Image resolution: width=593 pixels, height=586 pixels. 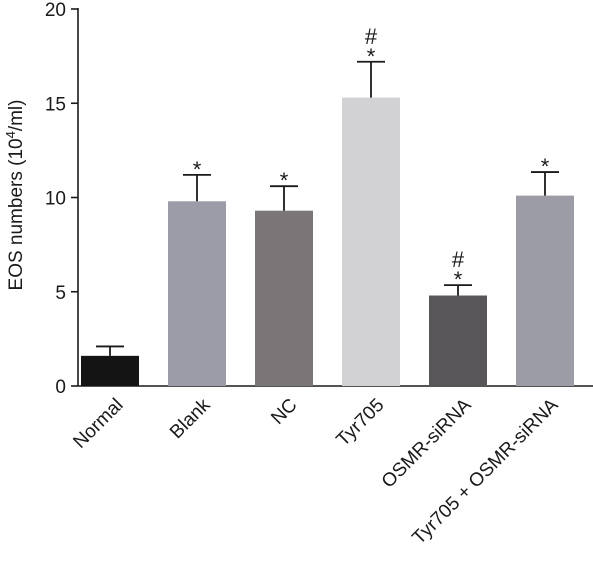 I want to click on y-axis-title: EOS numbers (104/ml), so click(x=15, y=195).